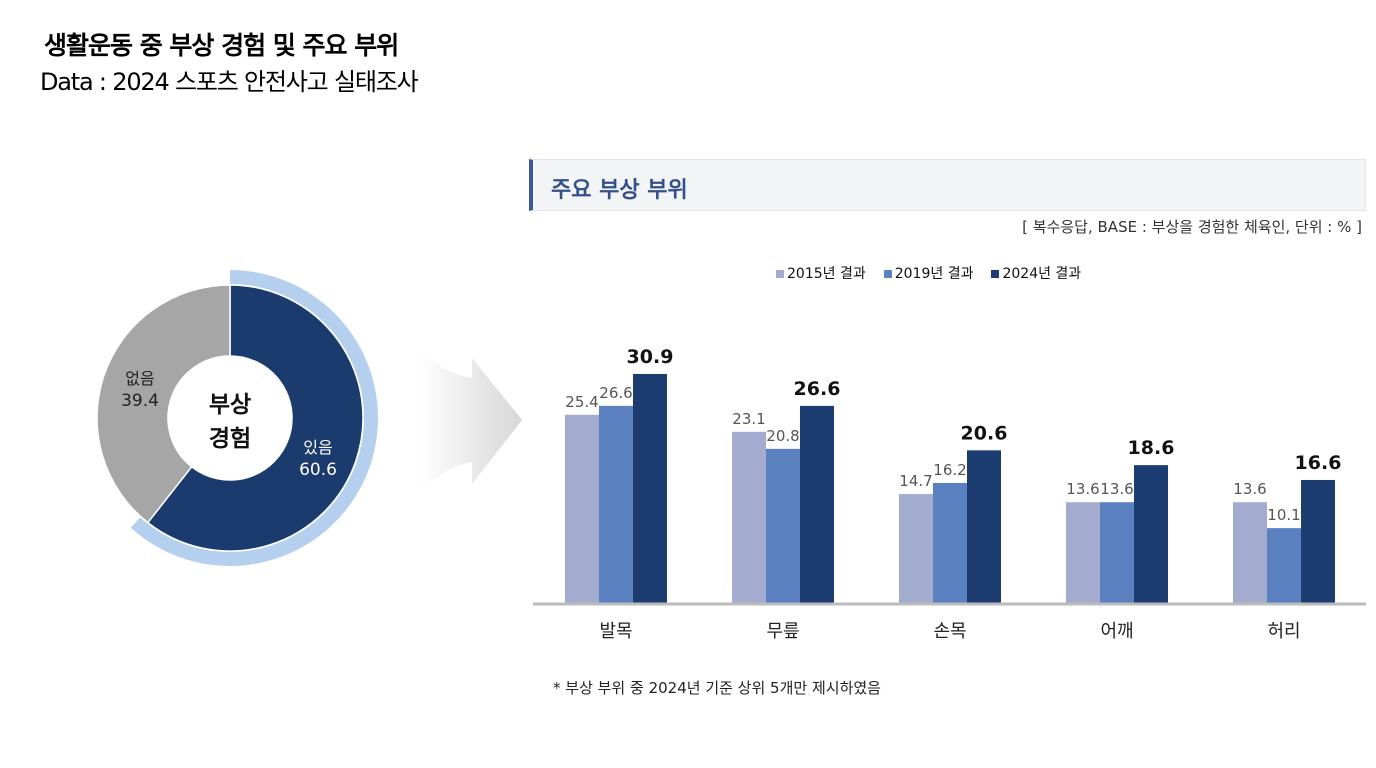 This screenshot has height=768, width=1376. I want to click on x-tick-label: 허리, so click(1283, 631).